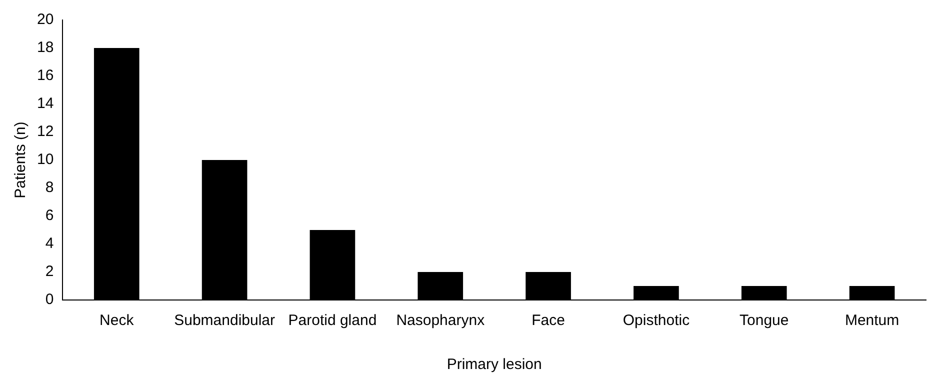 Image resolution: width=944 pixels, height=386 pixels. Describe the element at coordinates (45, 131) in the screenshot. I see `y-tick-label: 12` at that location.